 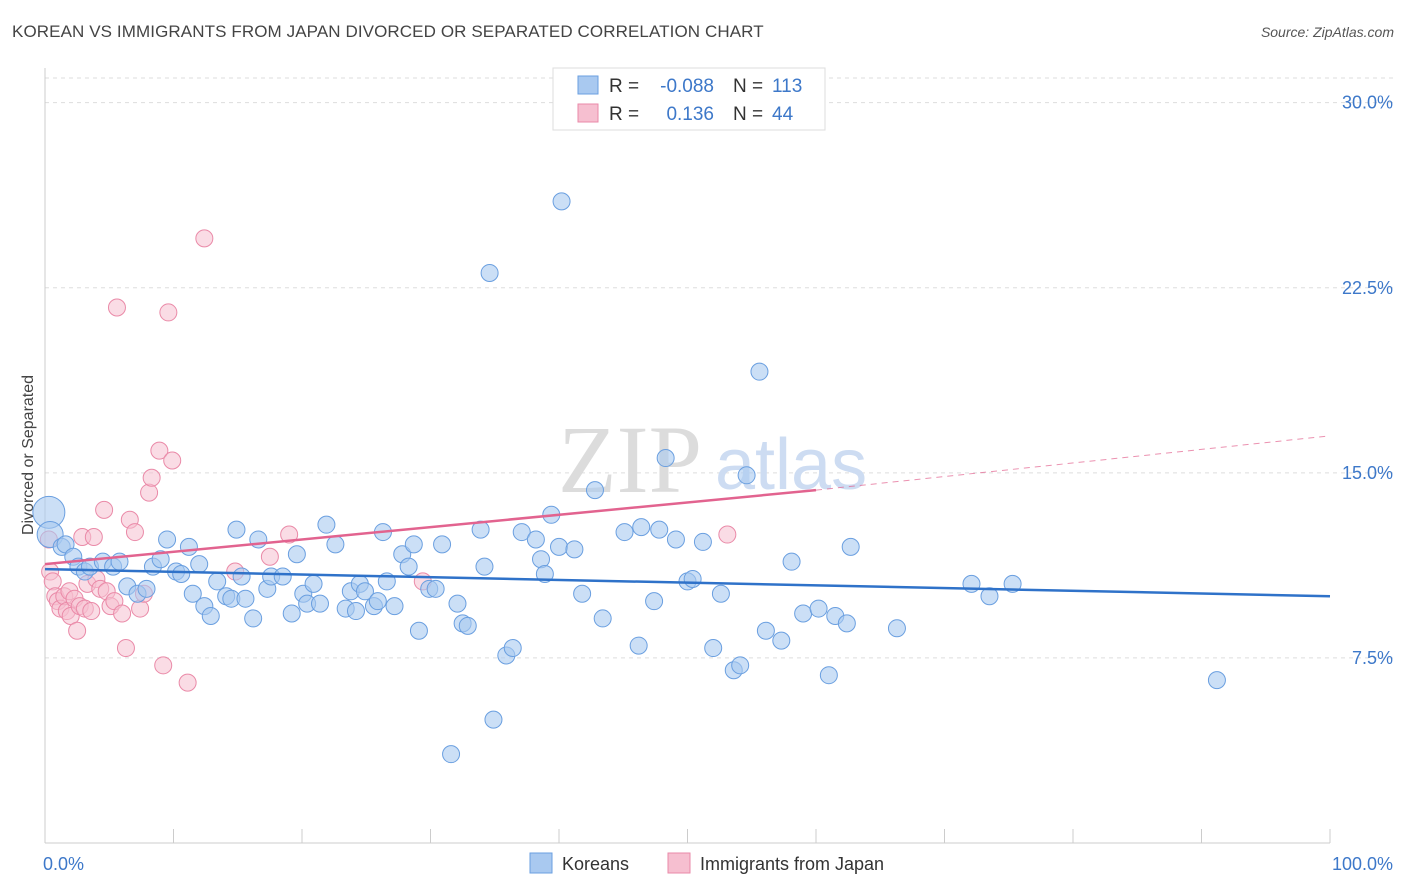 What do you see at coordinates (624, 114) in the screenshot?
I see `japan-r-label: R =` at bounding box center [624, 114].